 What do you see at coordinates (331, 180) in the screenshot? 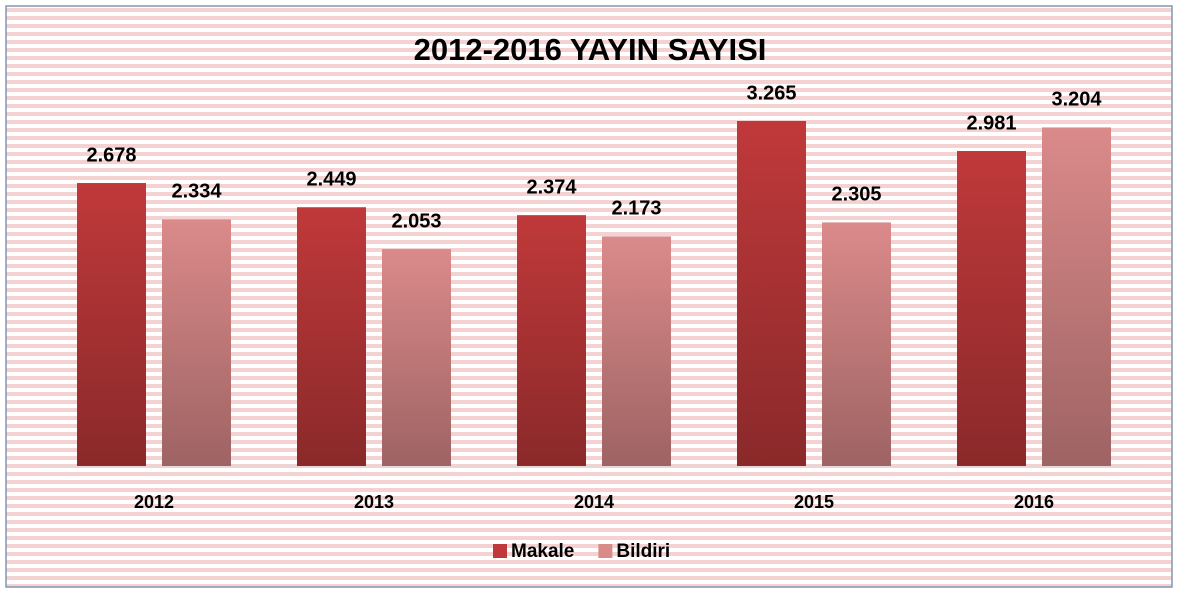
I see `value-label: 2.449` at bounding box center [331, 180].